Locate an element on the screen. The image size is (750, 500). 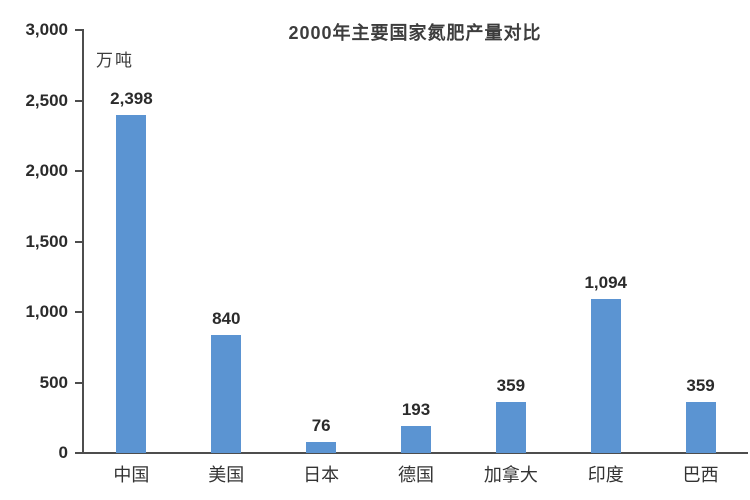
category-label: 德国 is located at coordinates (416, 475).